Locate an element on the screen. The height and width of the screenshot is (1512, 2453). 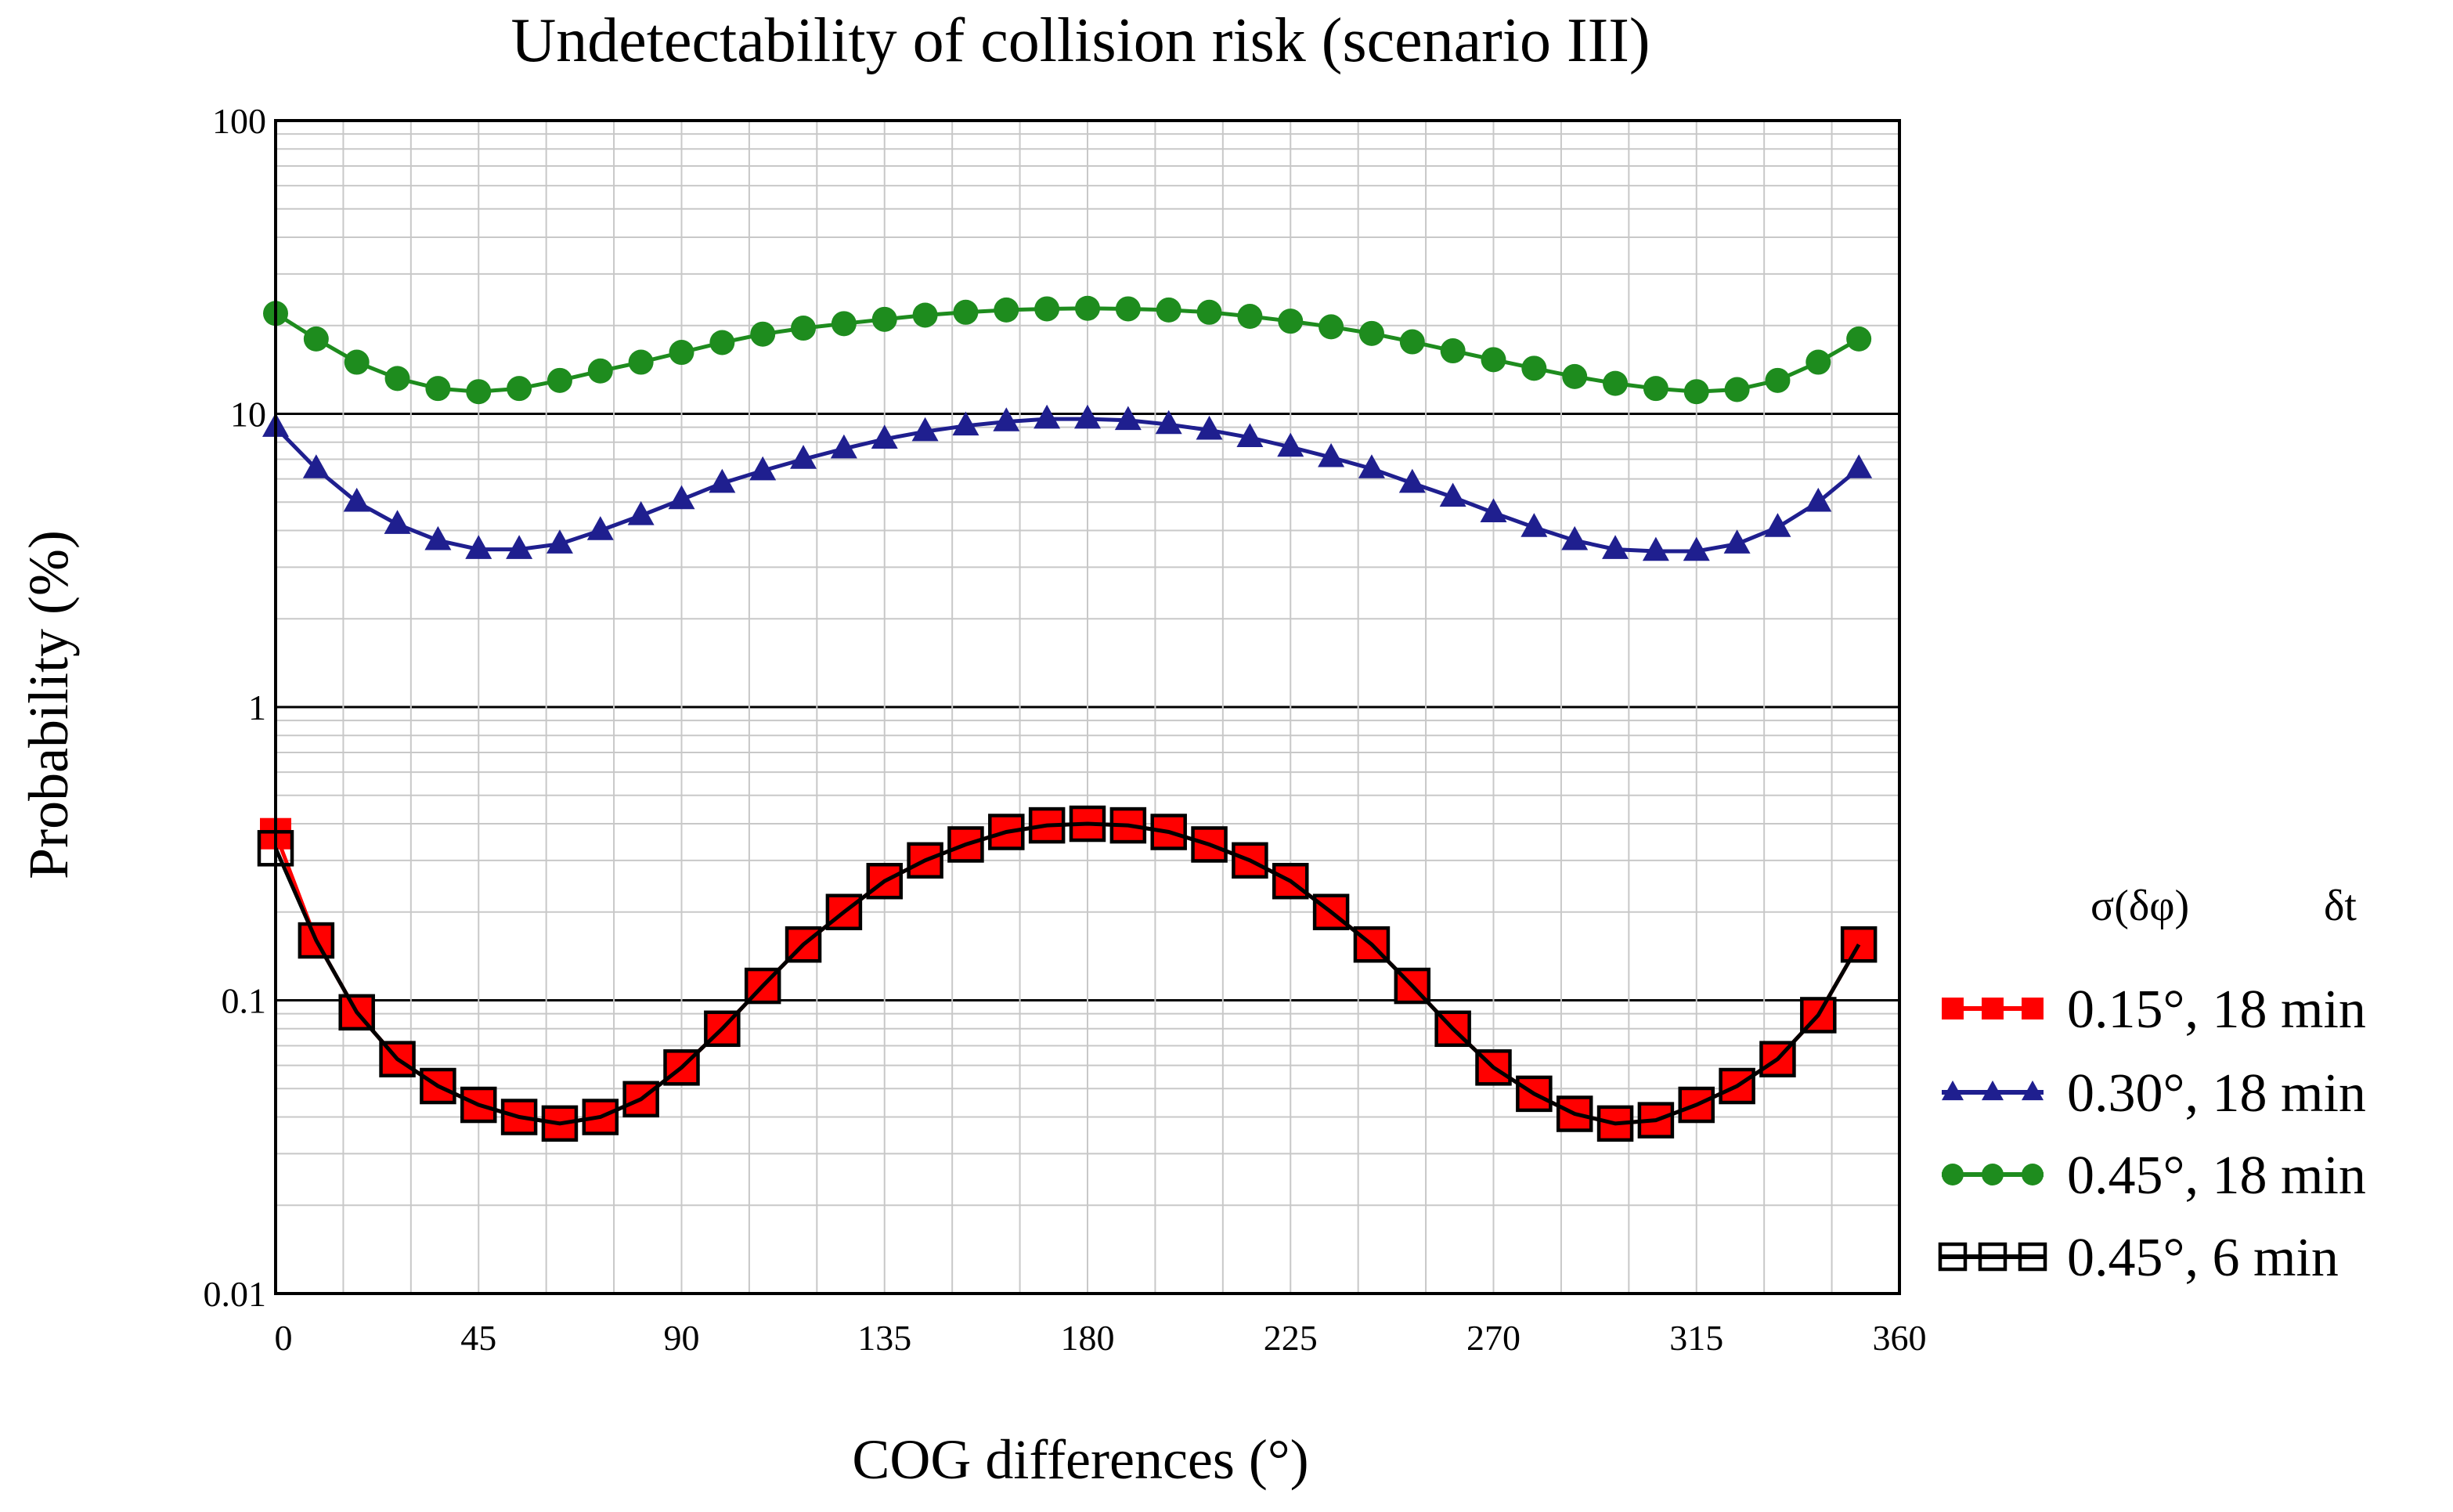
y-axis-ticks: 0.01 0.1 1 10 100 is located at coordinates (235, 707).